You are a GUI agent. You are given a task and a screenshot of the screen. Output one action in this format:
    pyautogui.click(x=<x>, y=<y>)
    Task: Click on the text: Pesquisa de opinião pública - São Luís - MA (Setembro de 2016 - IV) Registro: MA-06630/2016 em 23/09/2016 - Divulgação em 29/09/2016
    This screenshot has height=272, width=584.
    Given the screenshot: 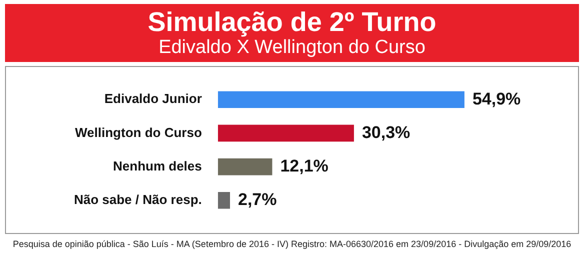 What is the action you would take?
    pyautogui.click(x=292, y=244)
    